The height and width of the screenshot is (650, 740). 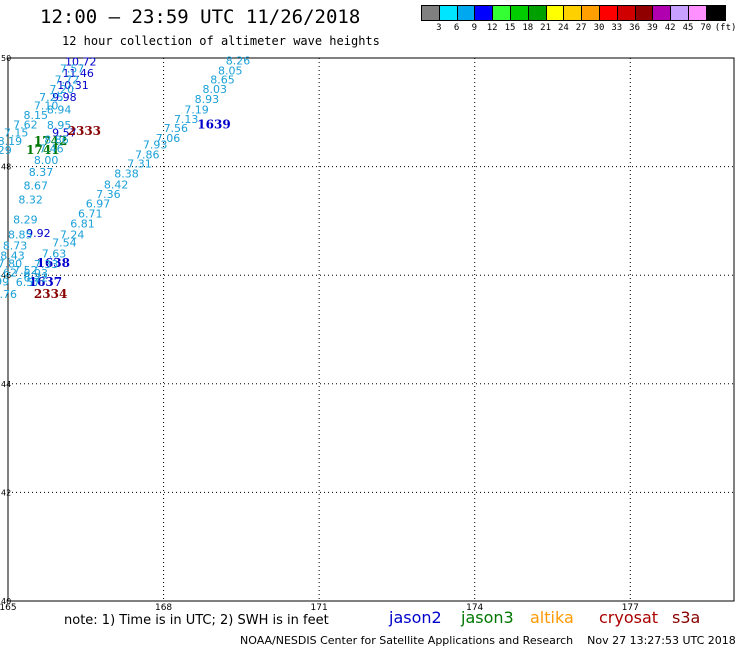 What do you see at coordinates (670, 28) in the screenshot?
I see `colorbar-label: 42` at bounding box center [670, 28].